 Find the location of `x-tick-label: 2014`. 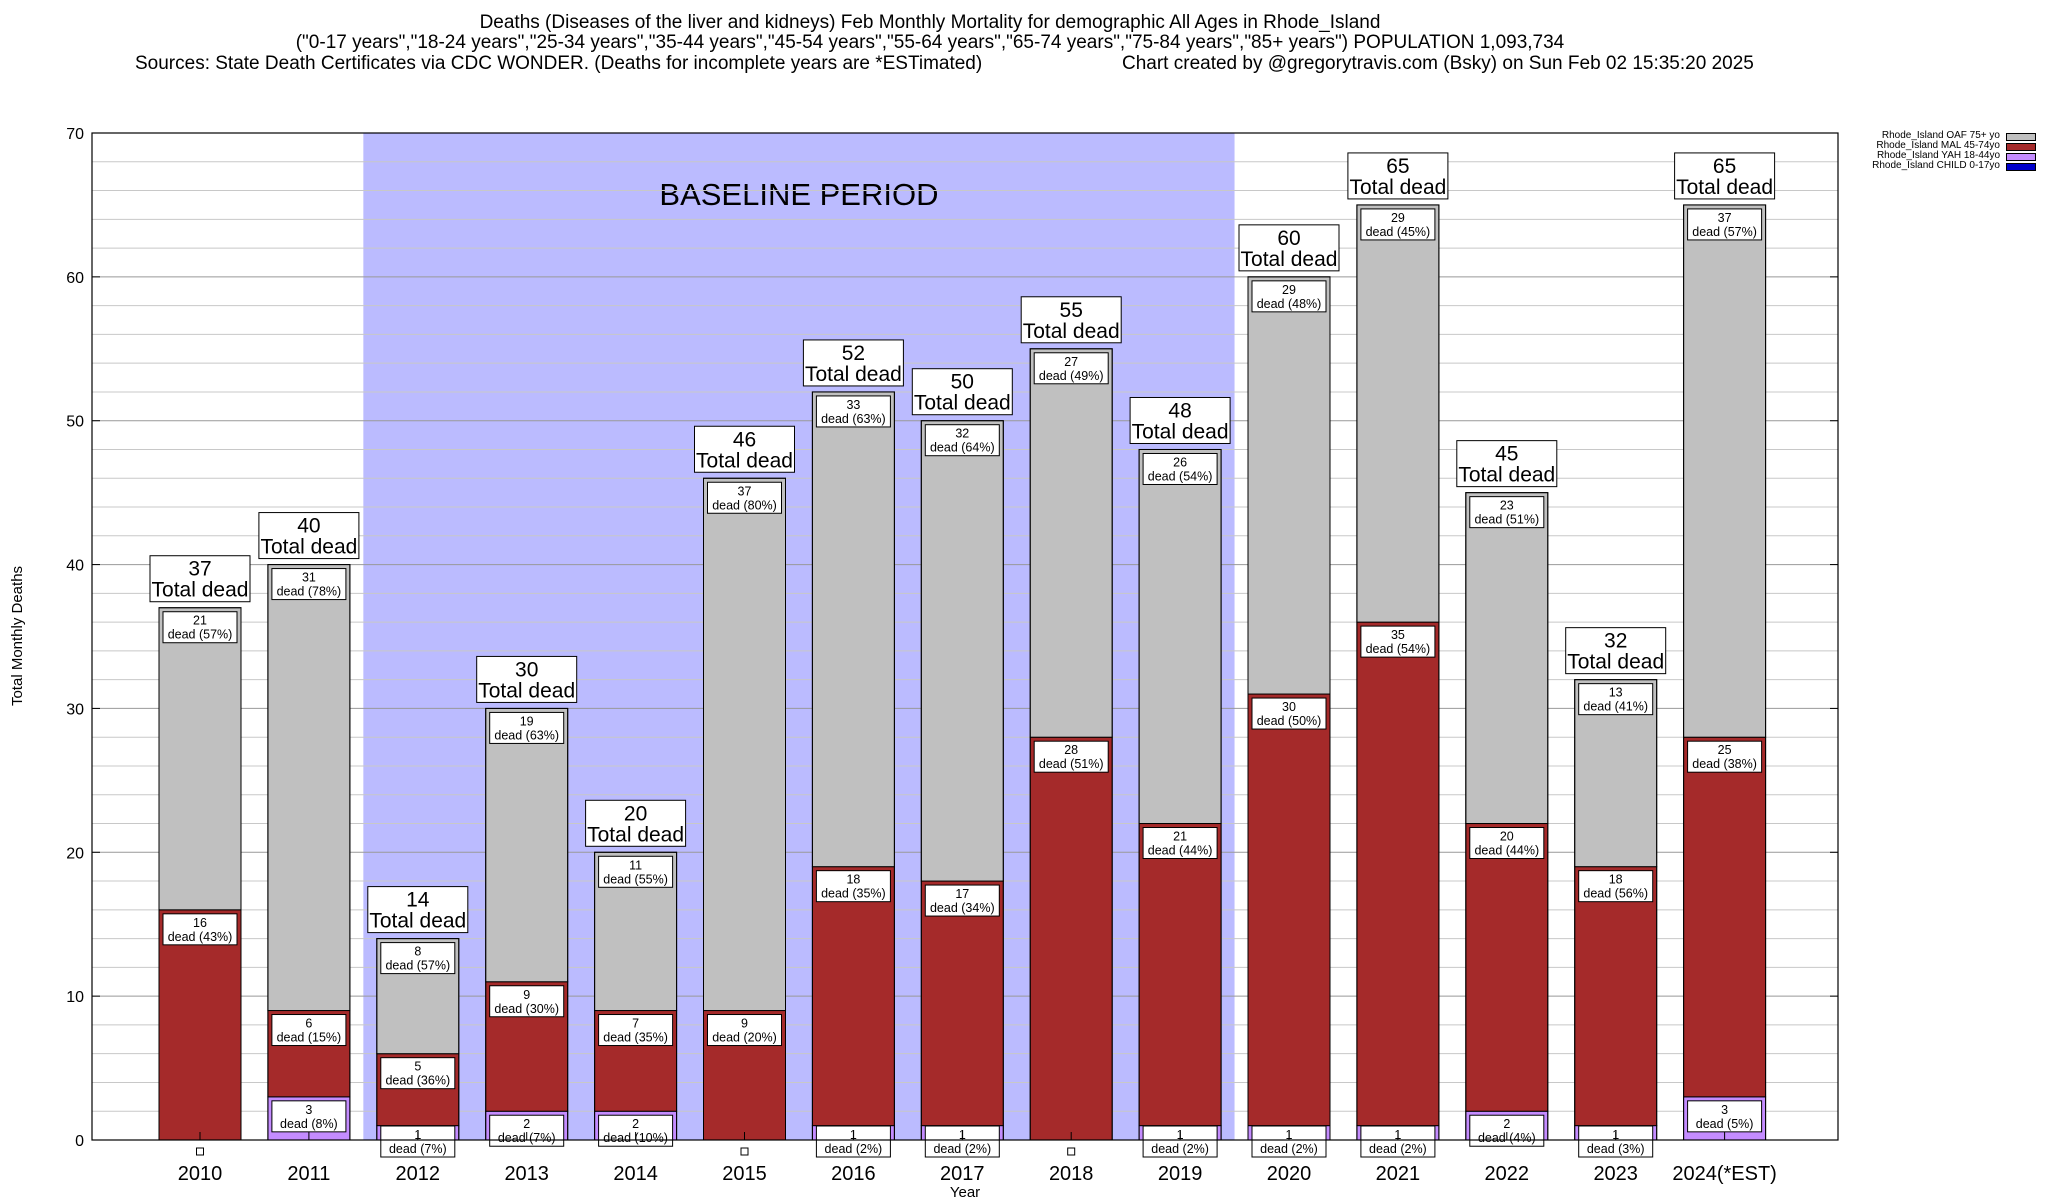

x-tick-label: 2014 is located at coordinates (635, 1174).